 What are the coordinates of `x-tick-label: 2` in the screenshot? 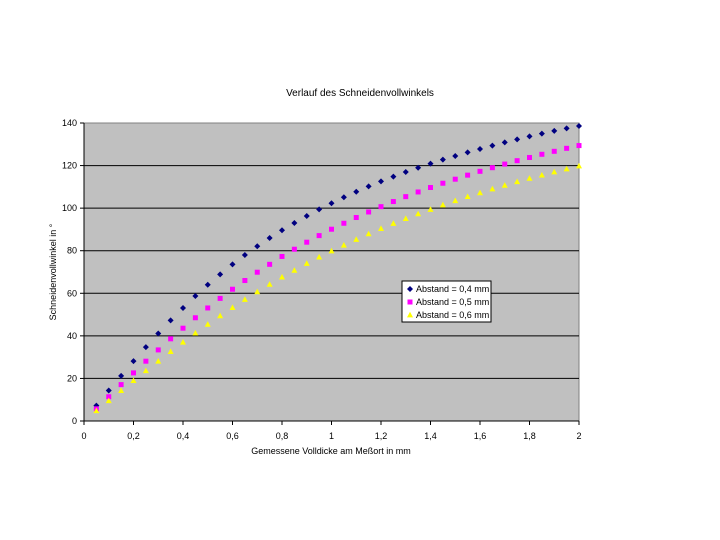 It's located at (578, 436).